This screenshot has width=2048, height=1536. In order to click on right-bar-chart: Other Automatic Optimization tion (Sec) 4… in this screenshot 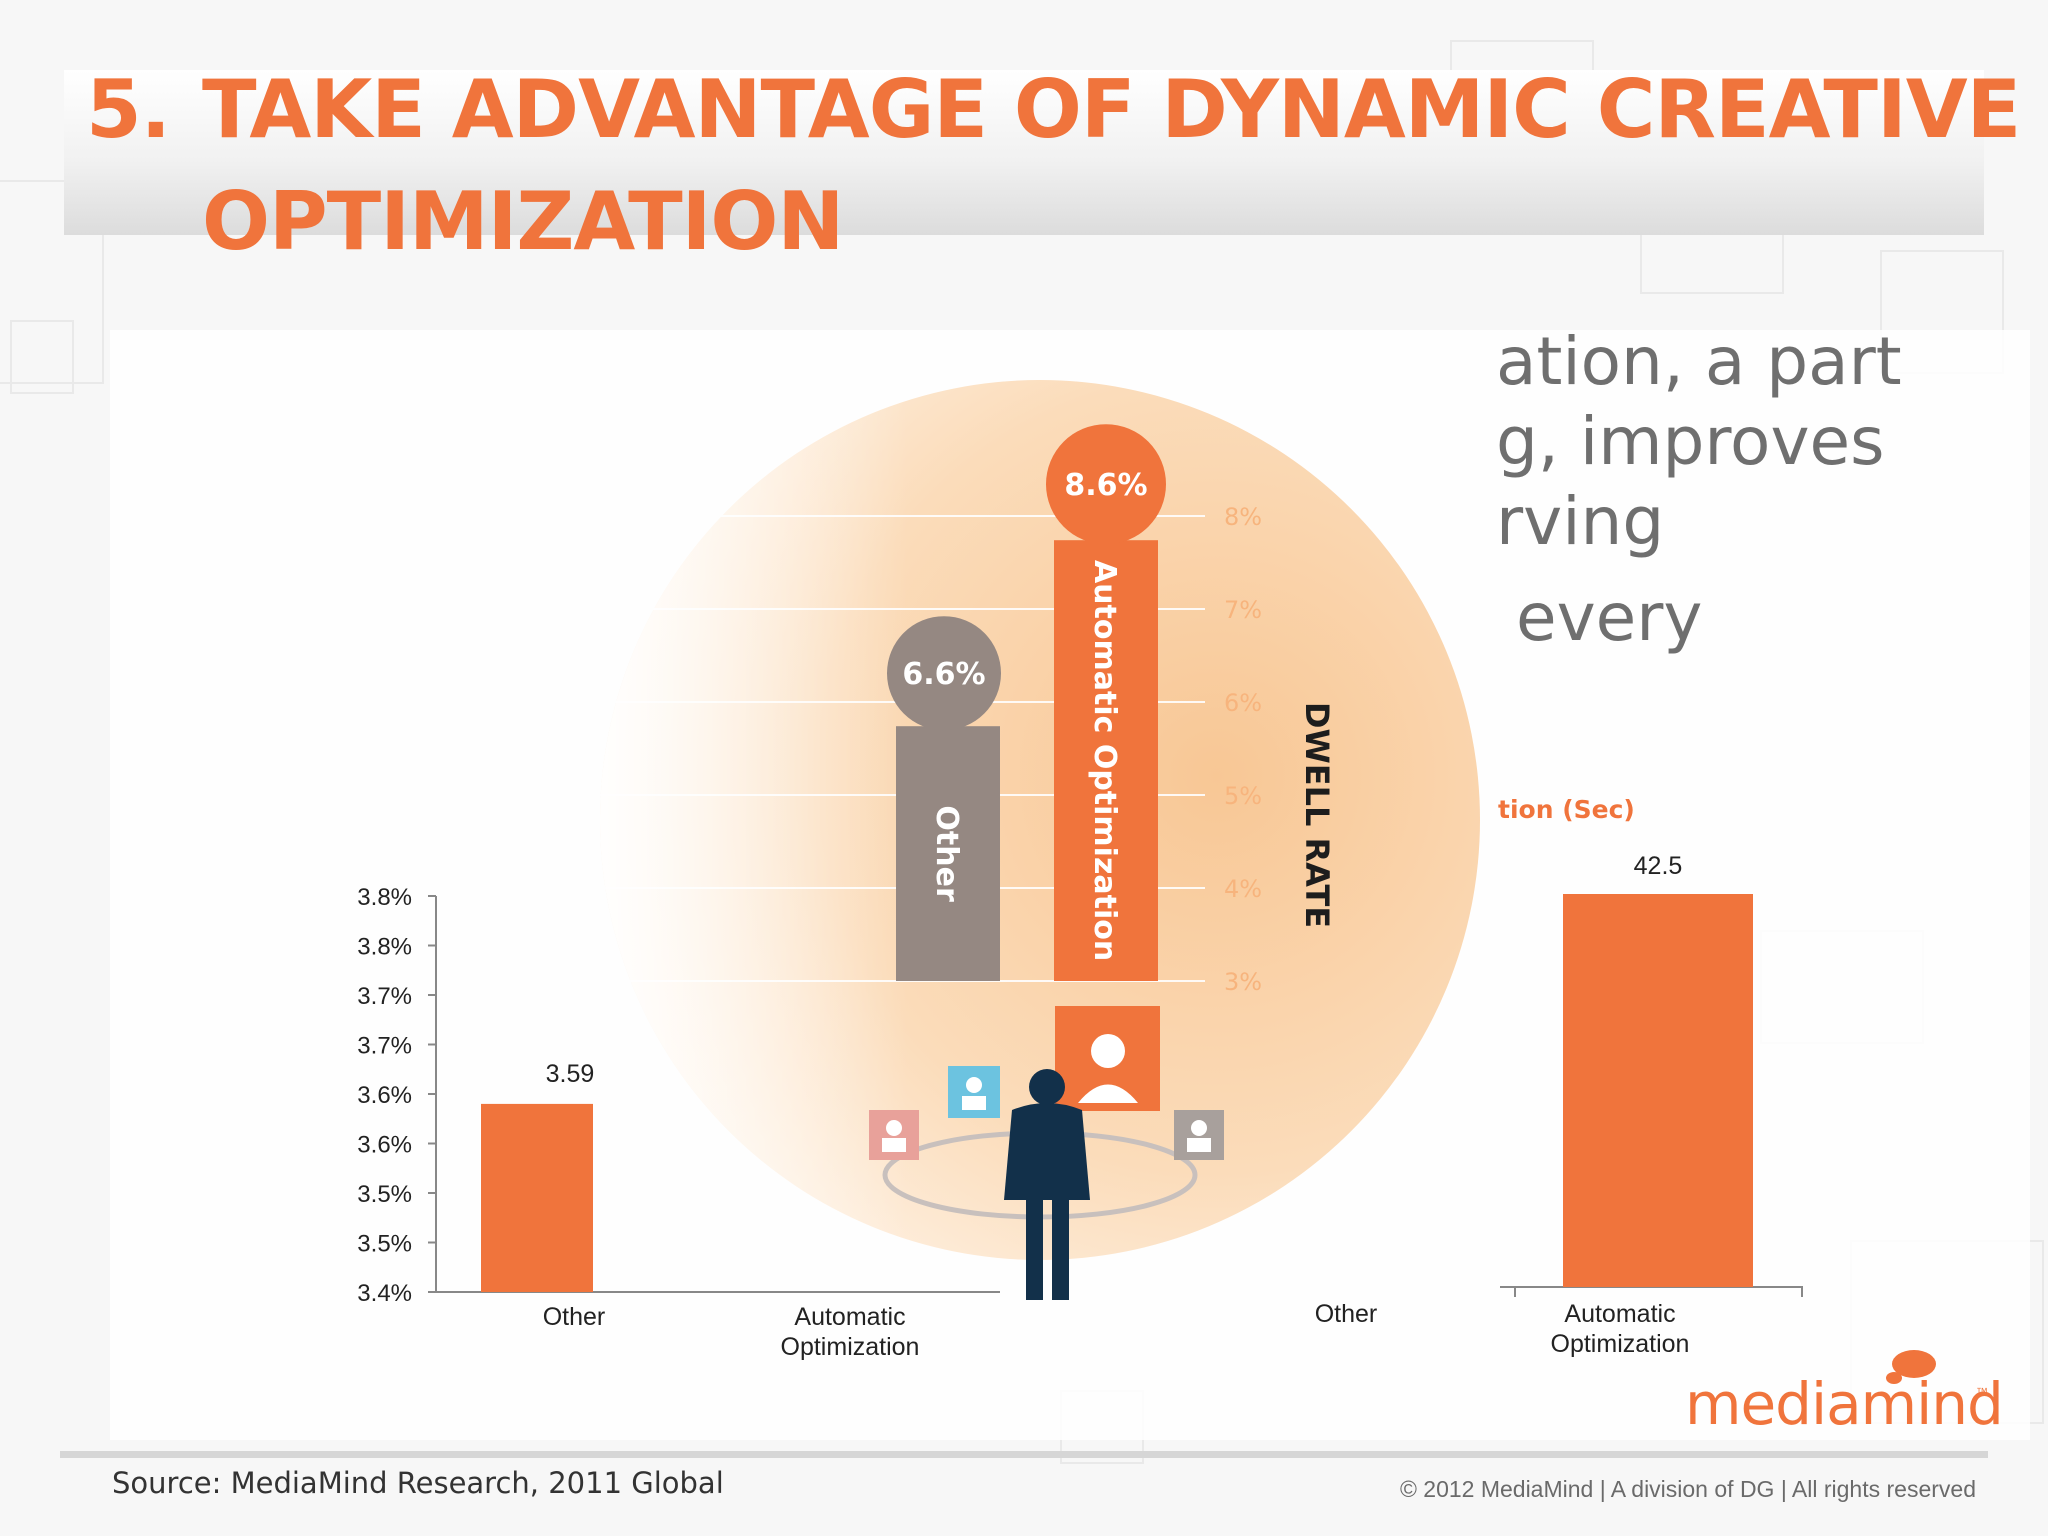, I will do `click(1559, 1076)`.